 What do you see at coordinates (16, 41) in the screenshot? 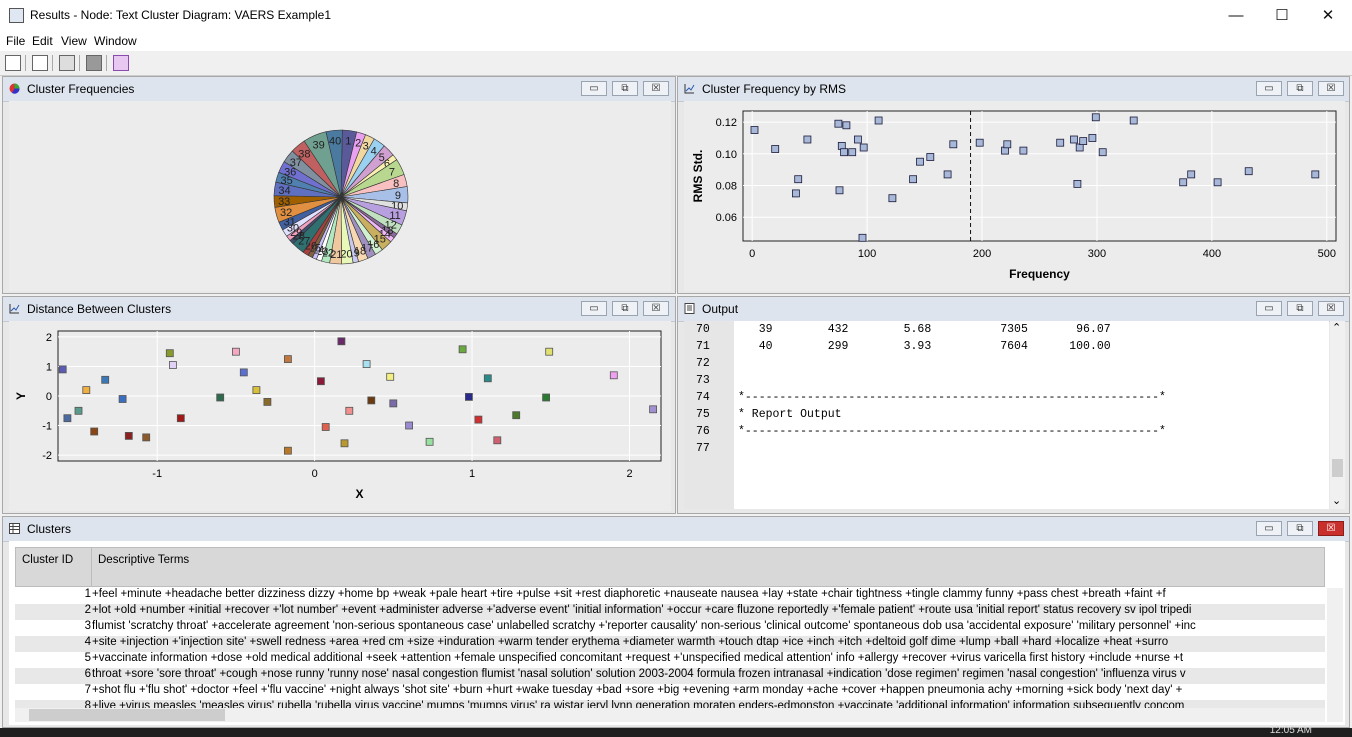
I see `menu-file: File` at bounding box center [16, 41].